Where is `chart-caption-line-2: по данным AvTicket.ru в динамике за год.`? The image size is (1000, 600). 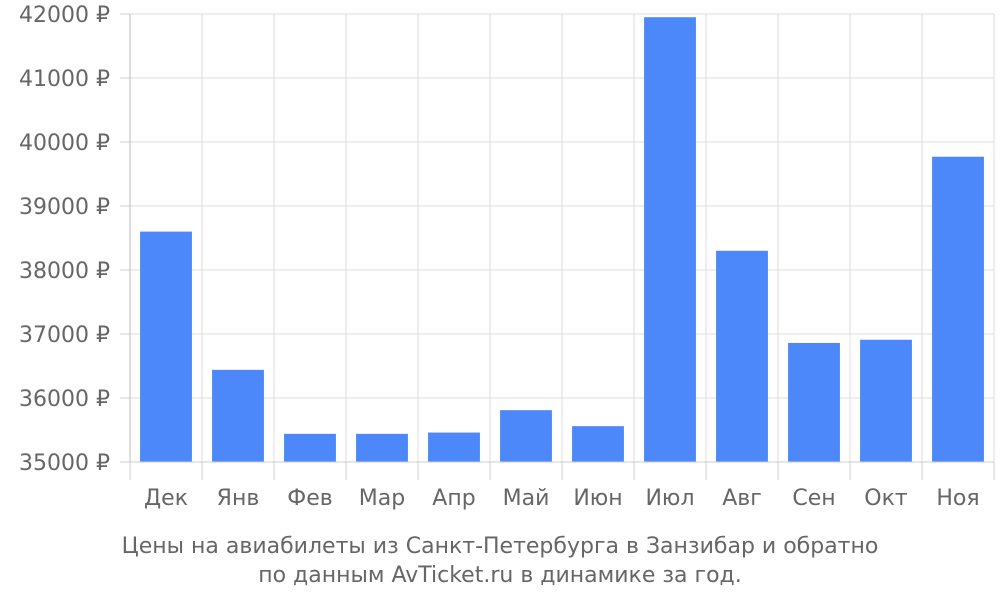 chart-caption-line-2: по данным AvTicket.ru в динамике за год. is located at coordinates (500, 575).